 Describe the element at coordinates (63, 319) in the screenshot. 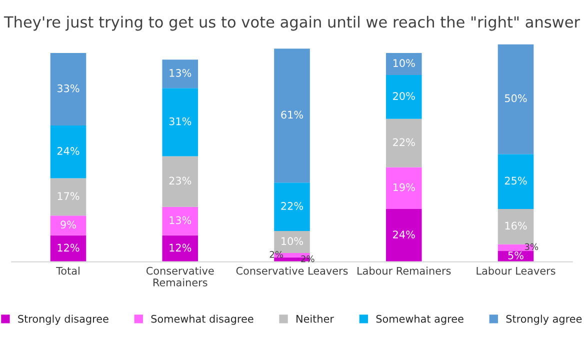

I see `legend-label: Strongly disagree` at that location.